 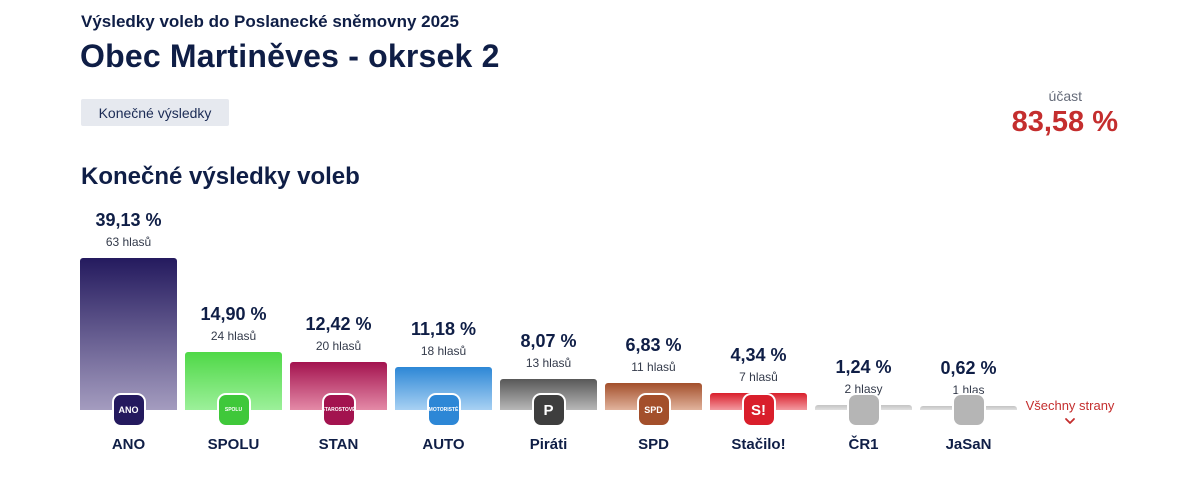 I want to click on percent-label: 1,24 %, so click(x=863, y=367).